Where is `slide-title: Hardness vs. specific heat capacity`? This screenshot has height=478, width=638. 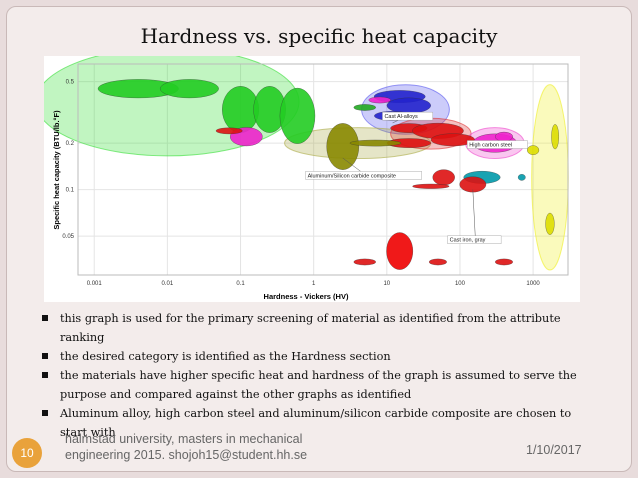 slide-title: Hardness vs. specific heat capacity is located at coordinates (319, 36).